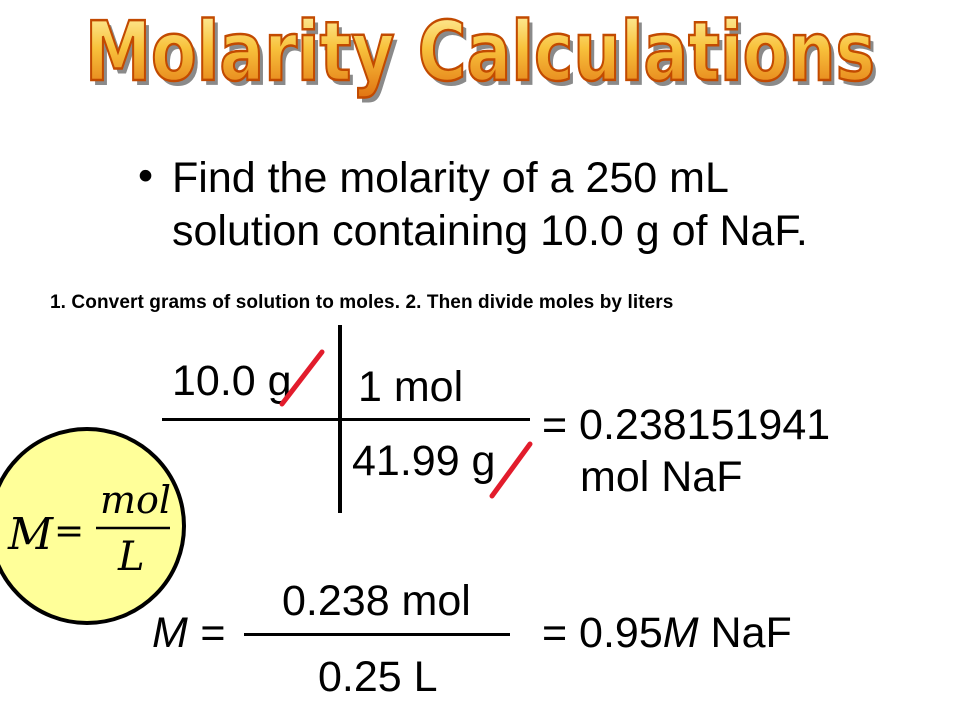  I want to click on formula-lhs: M, so click(30, 534).